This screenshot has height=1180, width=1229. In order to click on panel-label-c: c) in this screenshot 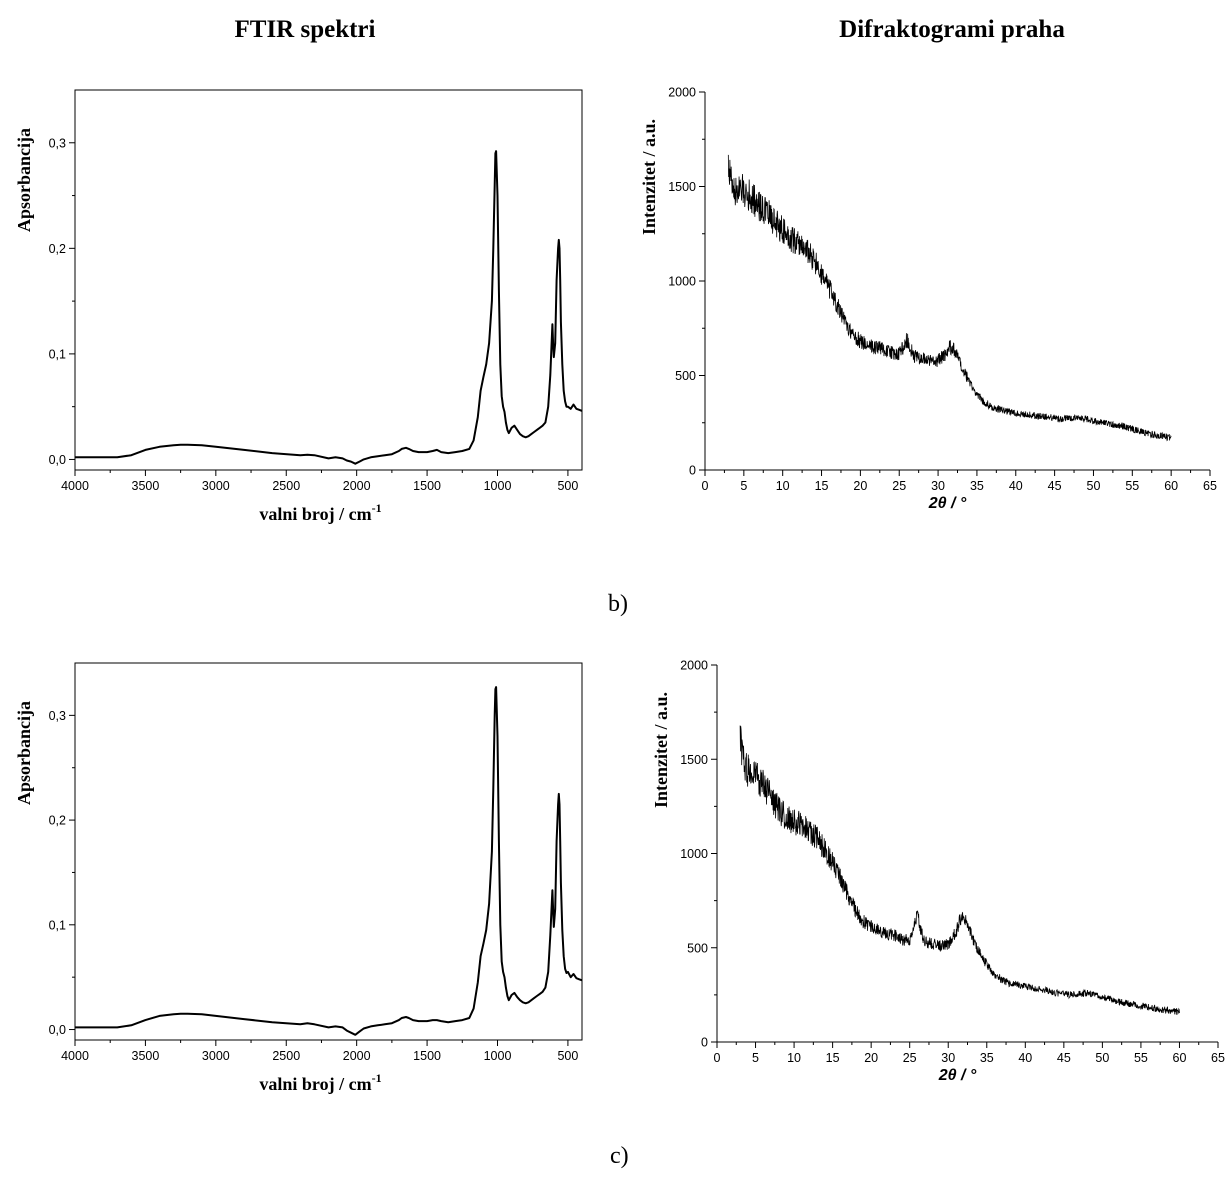, I will do `click(619, 1156)`.